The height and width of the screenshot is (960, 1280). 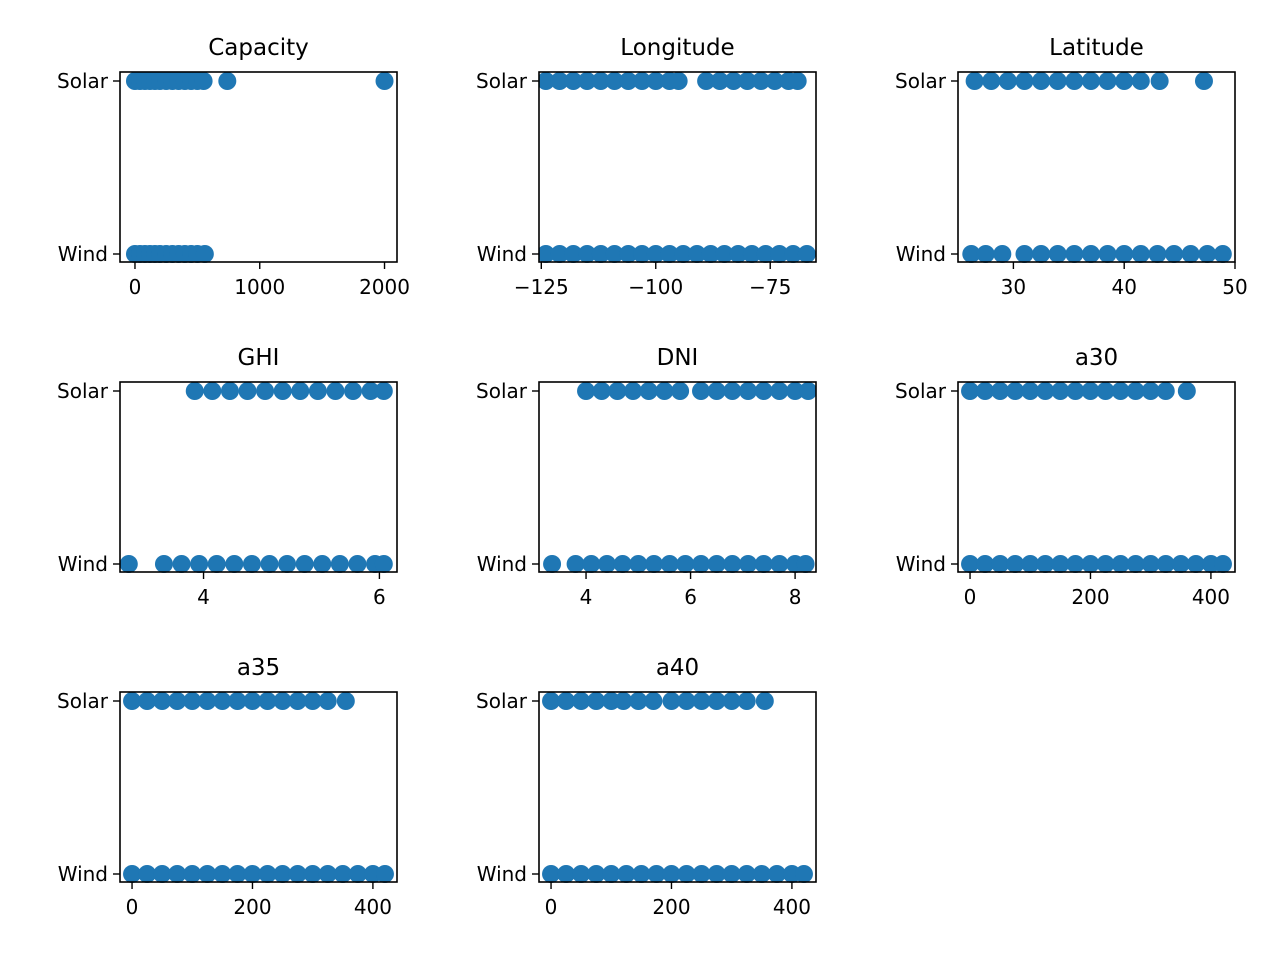 I want to click on subplot-longitude: Longitude −125 −100 −75 Wind Solar, so click(x=646, y=167).